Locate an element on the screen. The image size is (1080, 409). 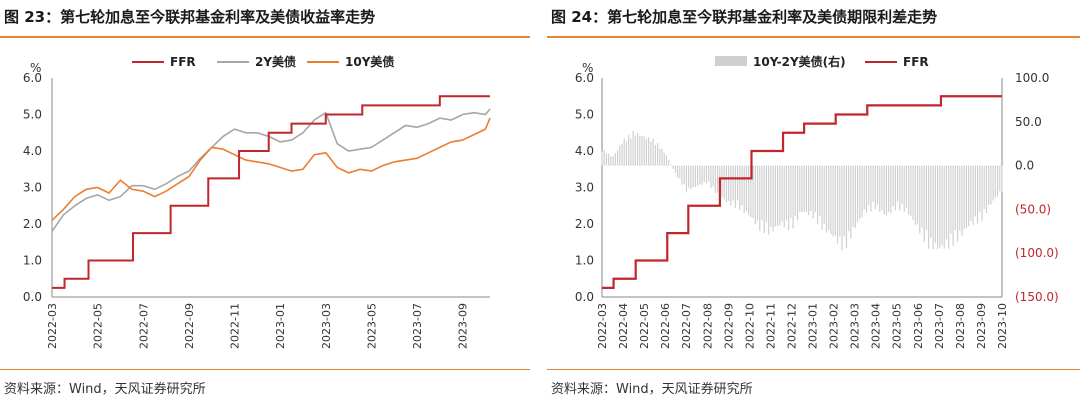
y-tick-label: 6.0 is located at coordinates (584, 78).